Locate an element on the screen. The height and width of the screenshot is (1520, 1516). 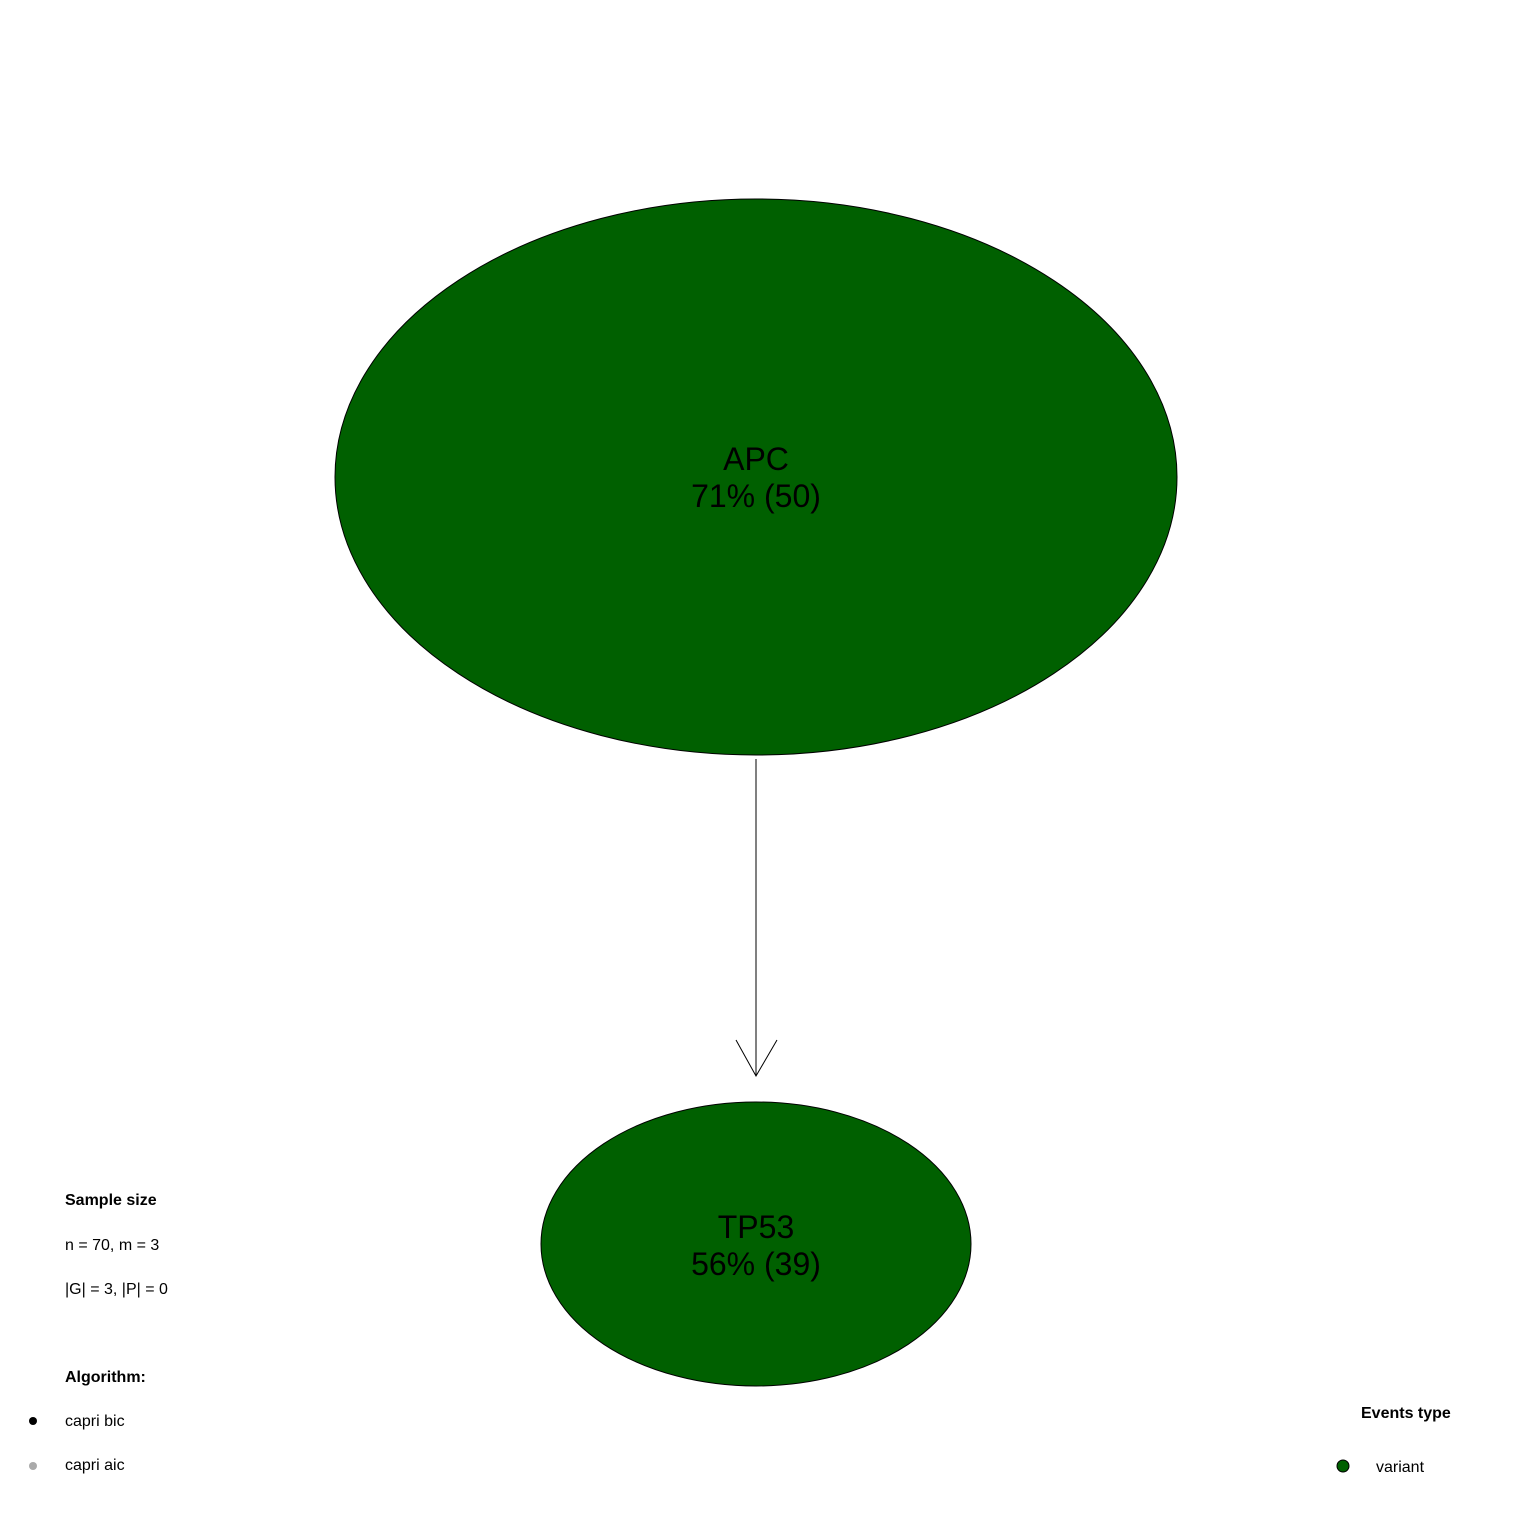
legend-algorithm-aic-label: capri aic is located at coordinates (95, 1465).